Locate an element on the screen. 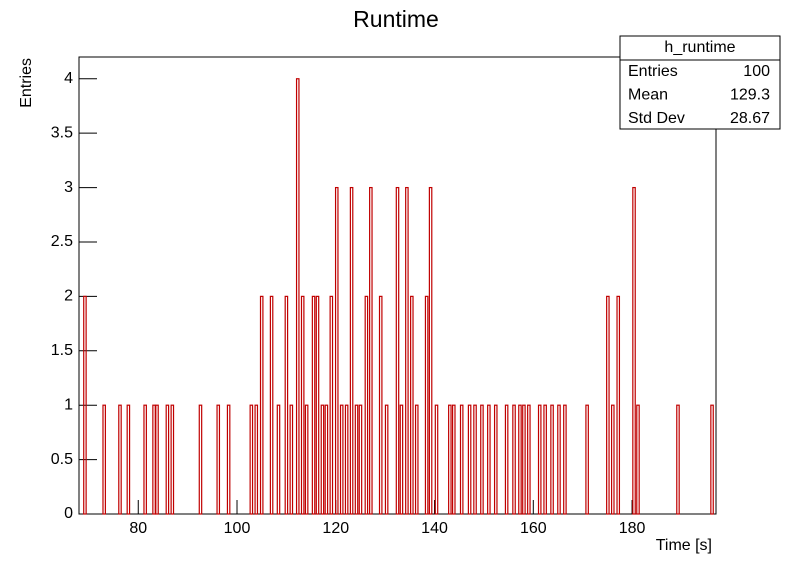  stats-label: Entries is located at coordinates (653, 71).